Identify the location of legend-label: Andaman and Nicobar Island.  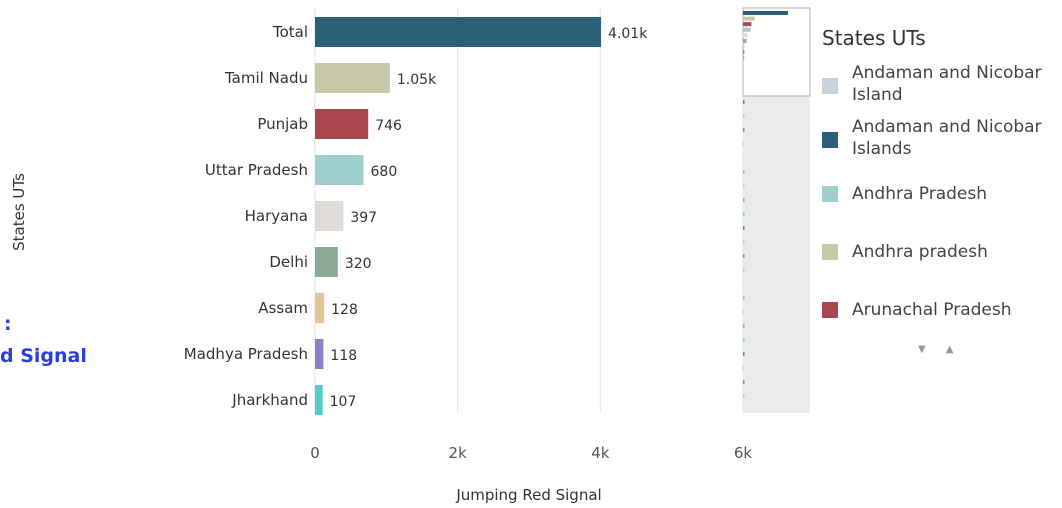
(947, 84).